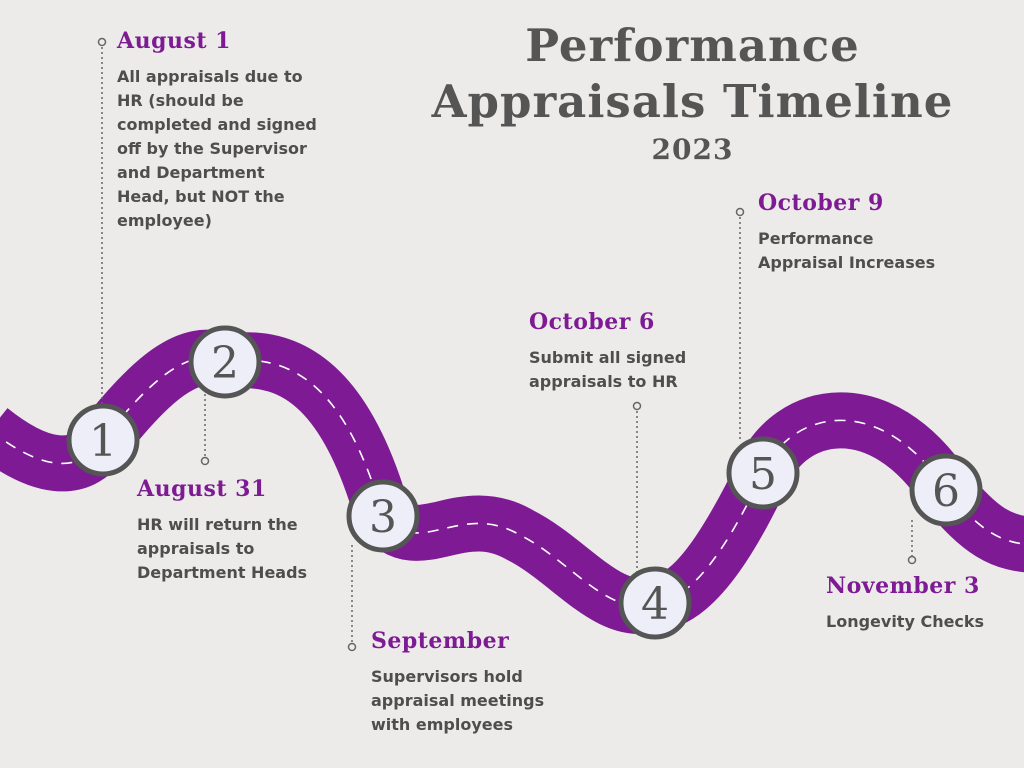  Describe the element at coordinates (174, 41) in the screenshot. I see `milestone-date: August 1` at that location.